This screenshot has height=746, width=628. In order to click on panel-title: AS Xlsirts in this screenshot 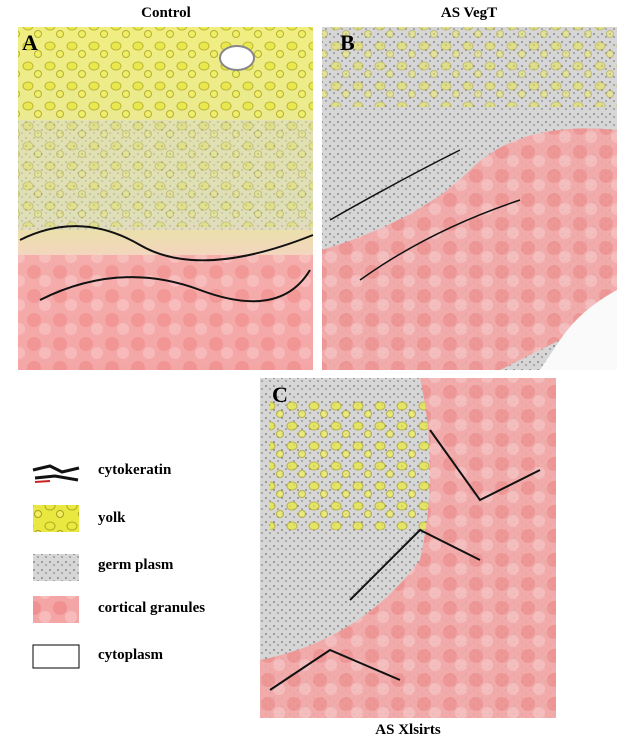, I will do `click(408, 730)`.